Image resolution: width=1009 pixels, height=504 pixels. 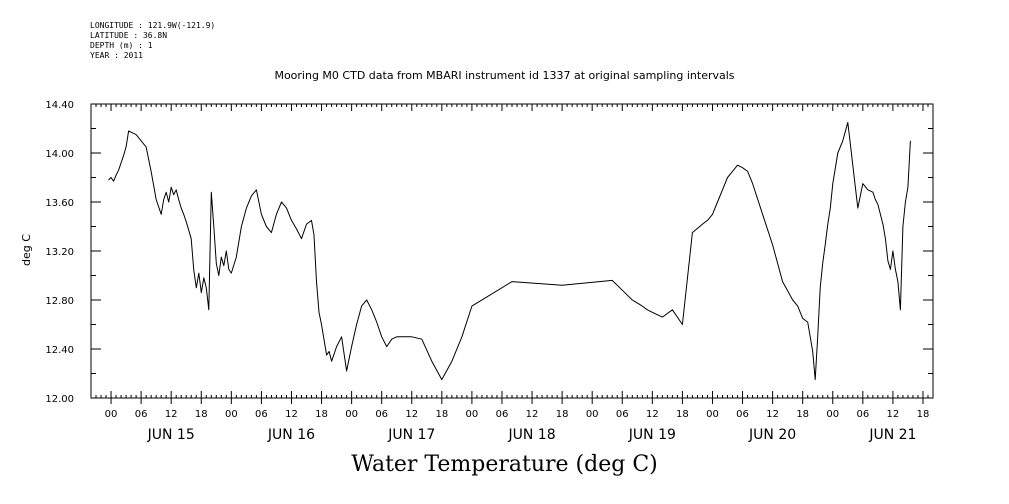 I want to click on y-tick-label: 14.00, so click(x=59, y=154).